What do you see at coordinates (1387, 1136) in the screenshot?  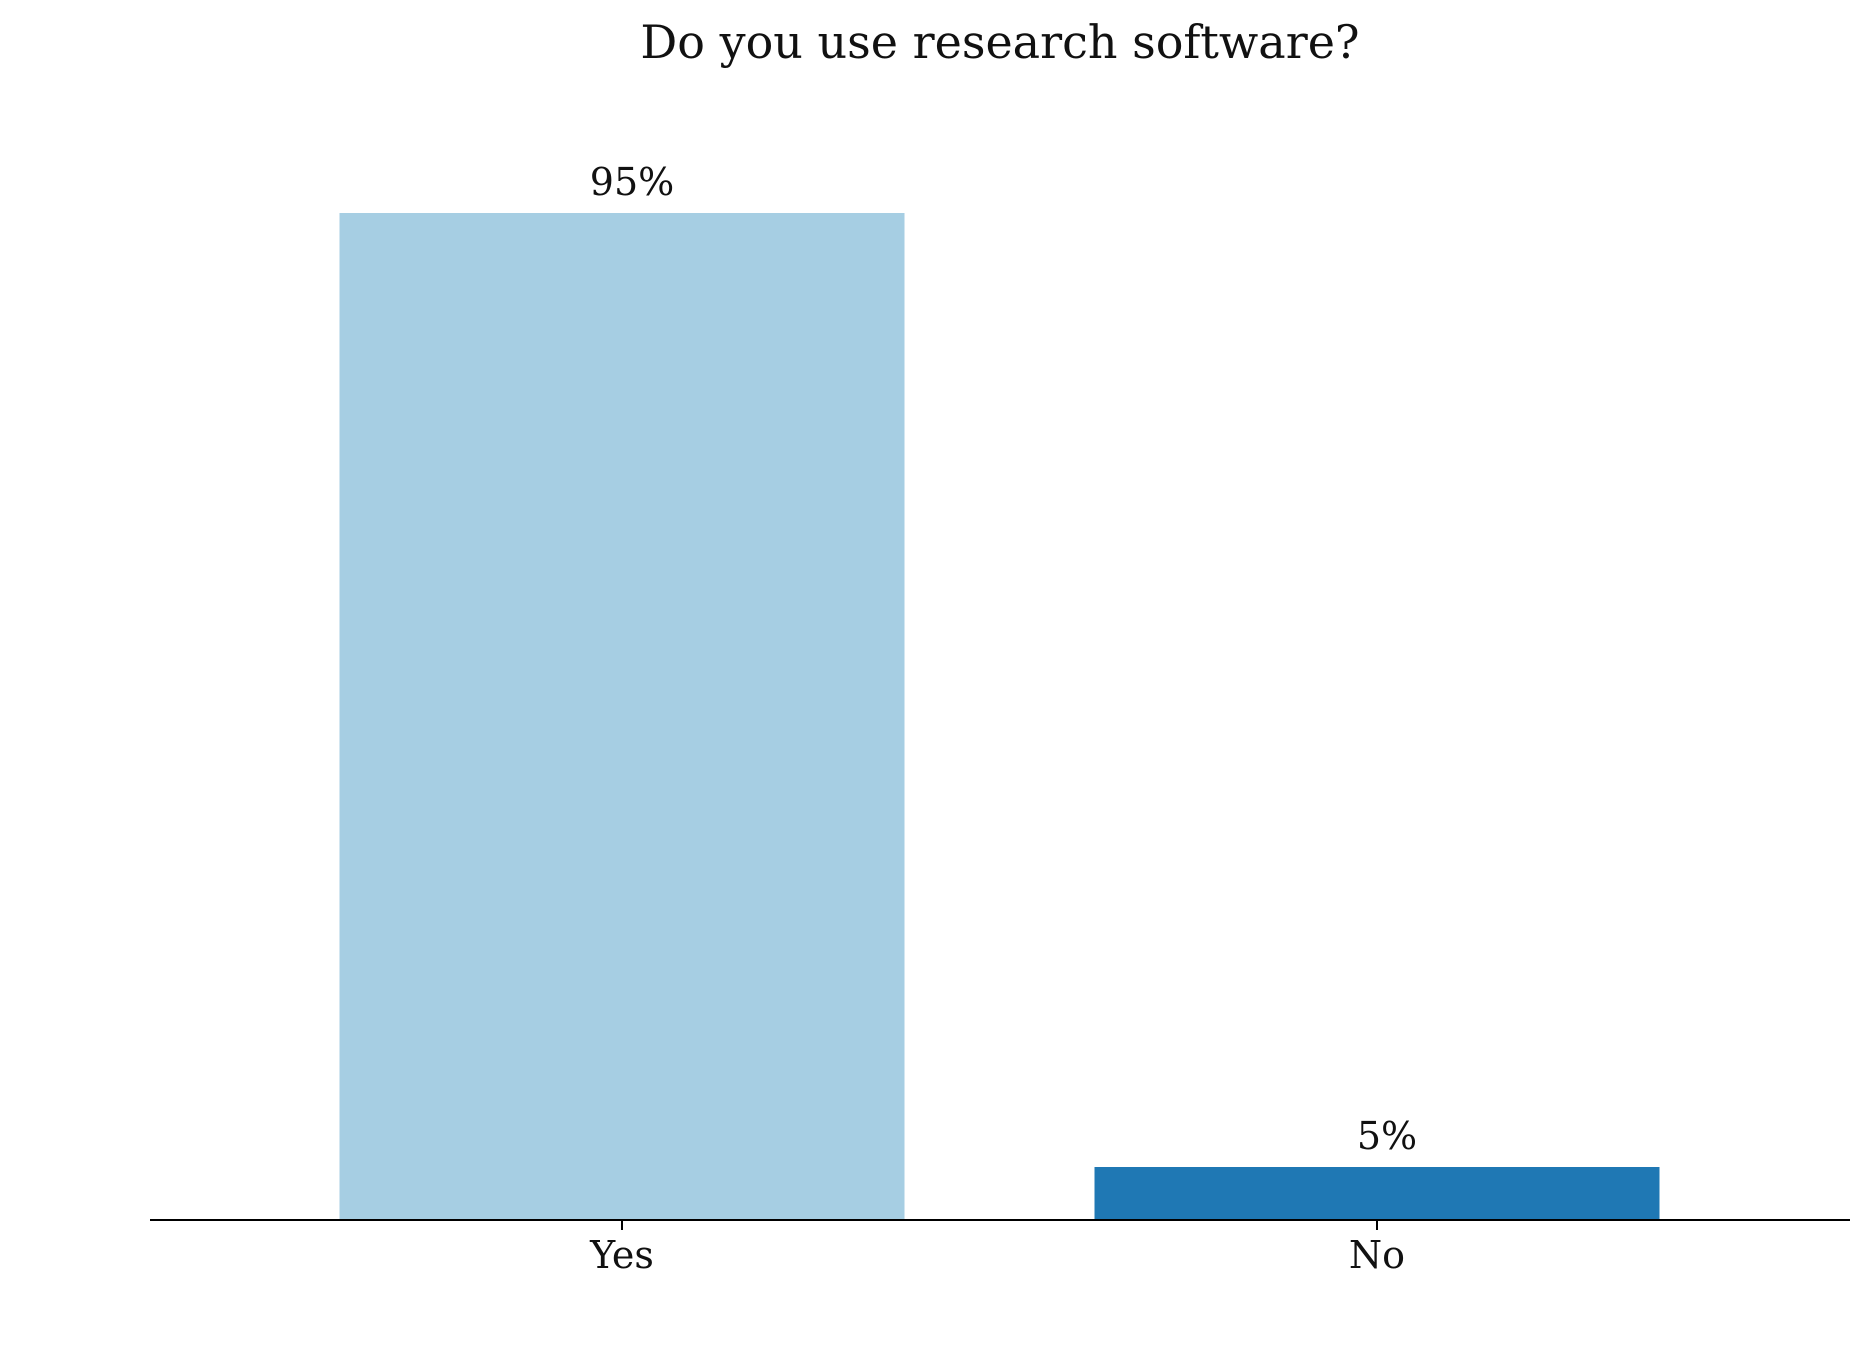 I see `value-label-no: 5%` at bounding box center [1387, 1136].